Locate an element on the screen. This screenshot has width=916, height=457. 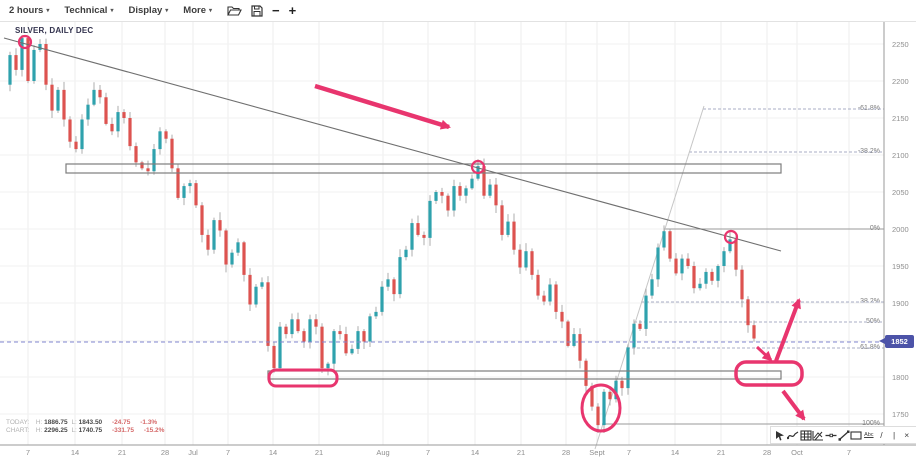
fib-level-label: 38.2% is located at coordinates (870, 301).